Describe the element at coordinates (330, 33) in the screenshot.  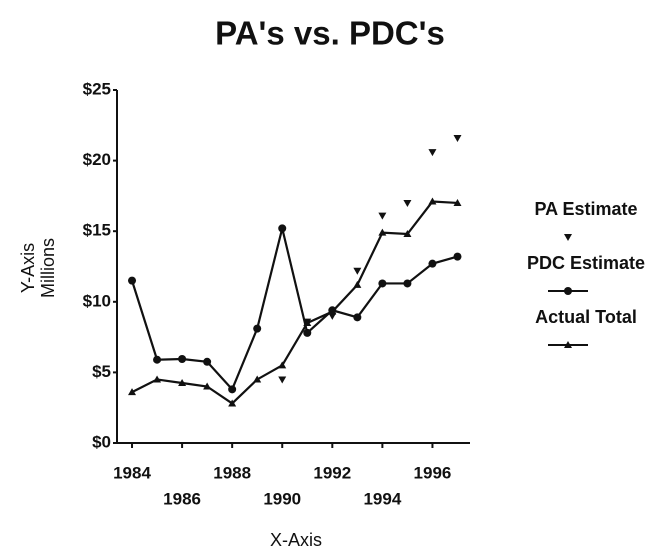
I see `chart-title: PA's vs. PDC's` at that location.